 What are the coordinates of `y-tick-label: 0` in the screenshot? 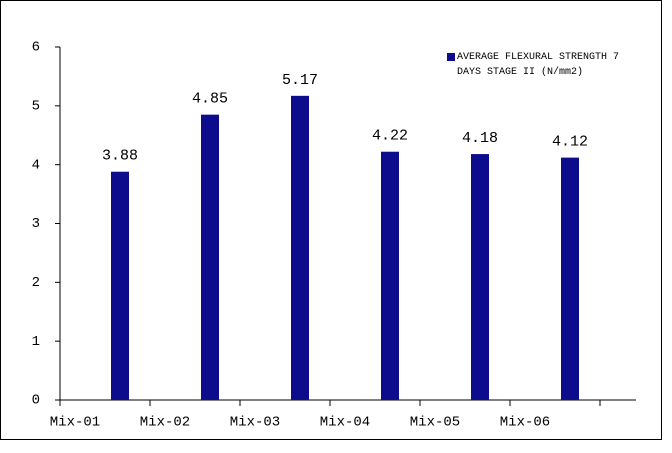 It's located at (36, 401).